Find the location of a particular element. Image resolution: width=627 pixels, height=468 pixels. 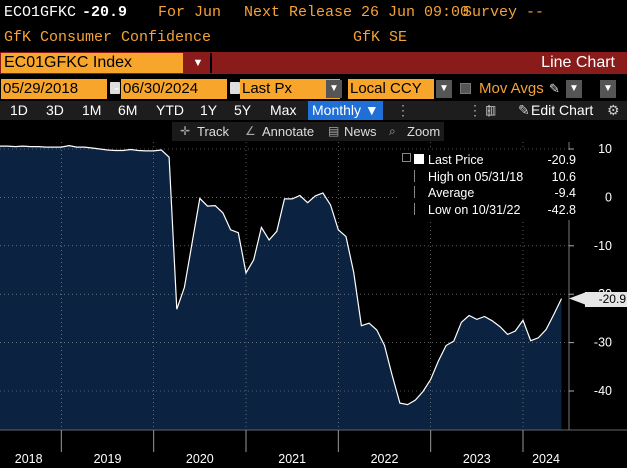

legend-last-price: Last Price -20.9 is located at coordinates (487, 160).